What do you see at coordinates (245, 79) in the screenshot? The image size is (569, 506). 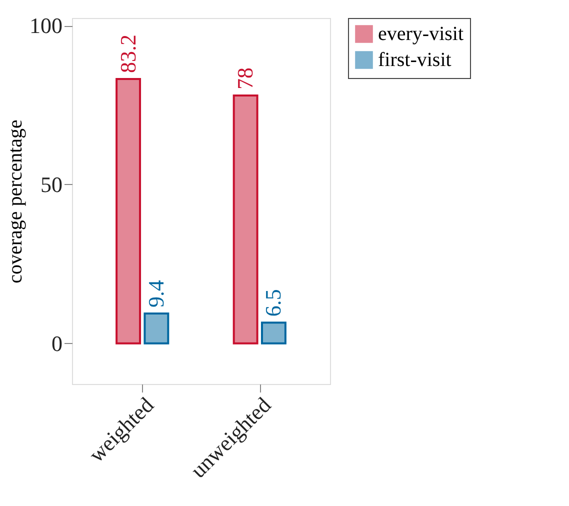 I see `data-label: 78` at bounding box center [245, 79].